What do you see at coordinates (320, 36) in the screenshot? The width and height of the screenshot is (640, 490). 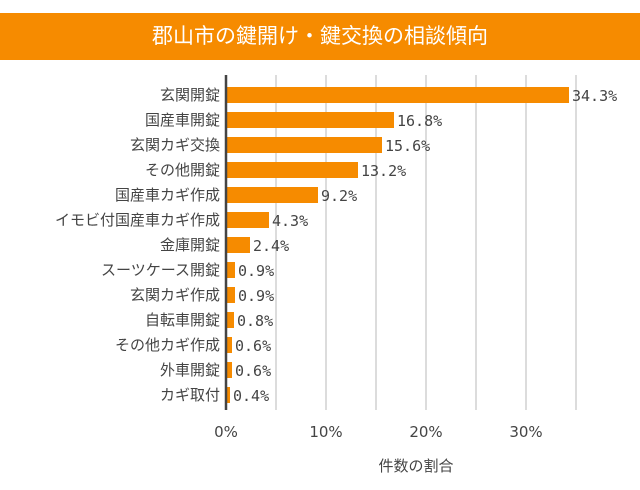 I see `chart-title: 郡山市の鍵開け・鍵交換の相談傾向` at bounding box center [320, 36].